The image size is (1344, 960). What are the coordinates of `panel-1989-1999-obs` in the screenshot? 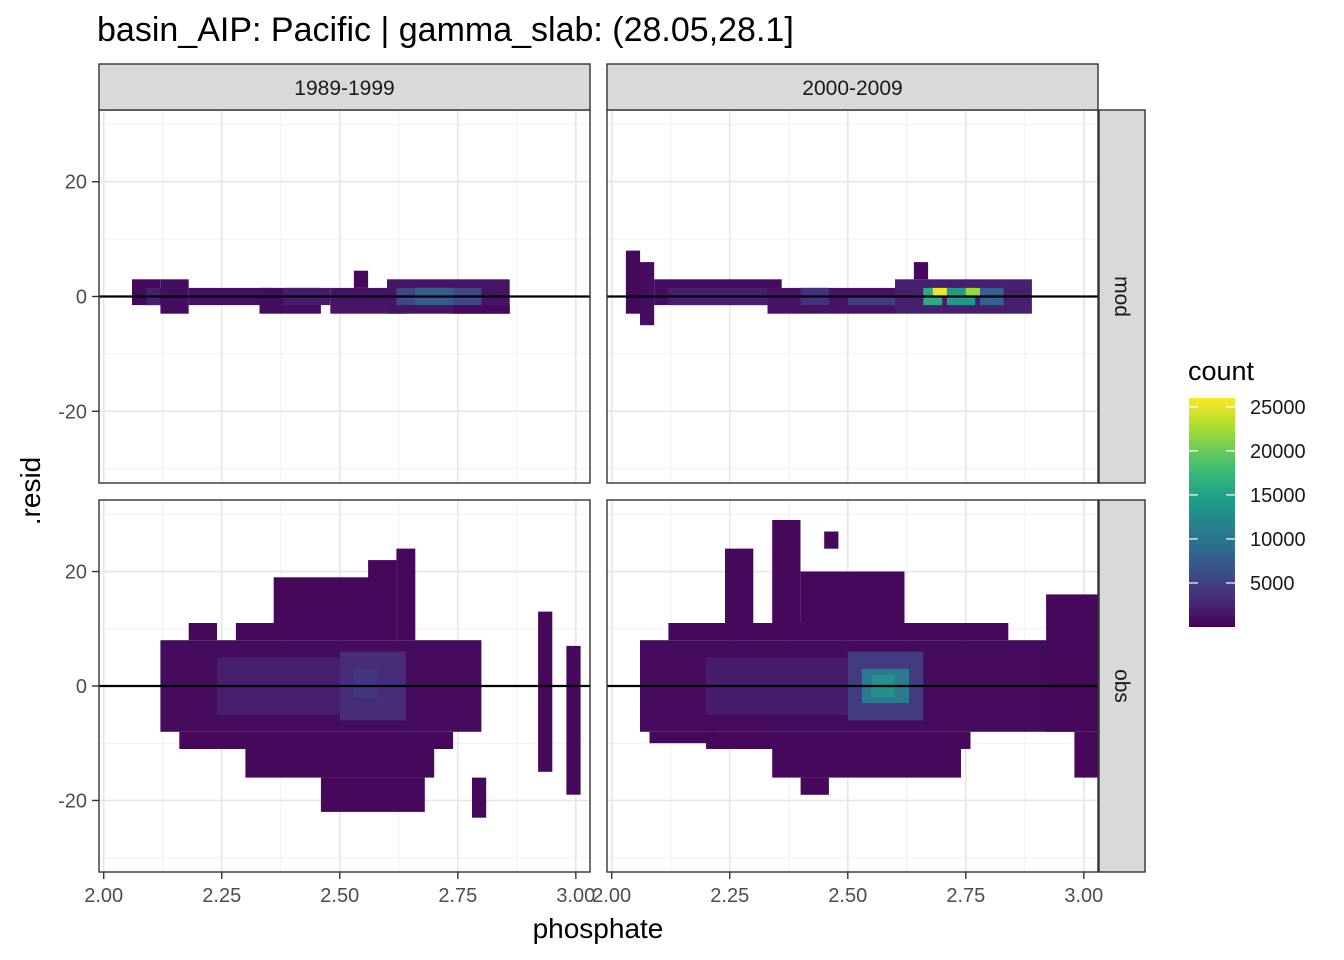 It's located at (344, 686).